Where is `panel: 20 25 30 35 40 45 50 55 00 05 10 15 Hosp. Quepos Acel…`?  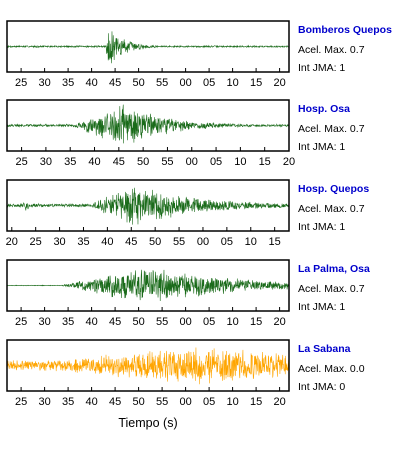
panel: 20 25 30 35 40 45 50 55 00 05 10 15 Hosp. Quepos Acel… is located at coordinates (187, 213).